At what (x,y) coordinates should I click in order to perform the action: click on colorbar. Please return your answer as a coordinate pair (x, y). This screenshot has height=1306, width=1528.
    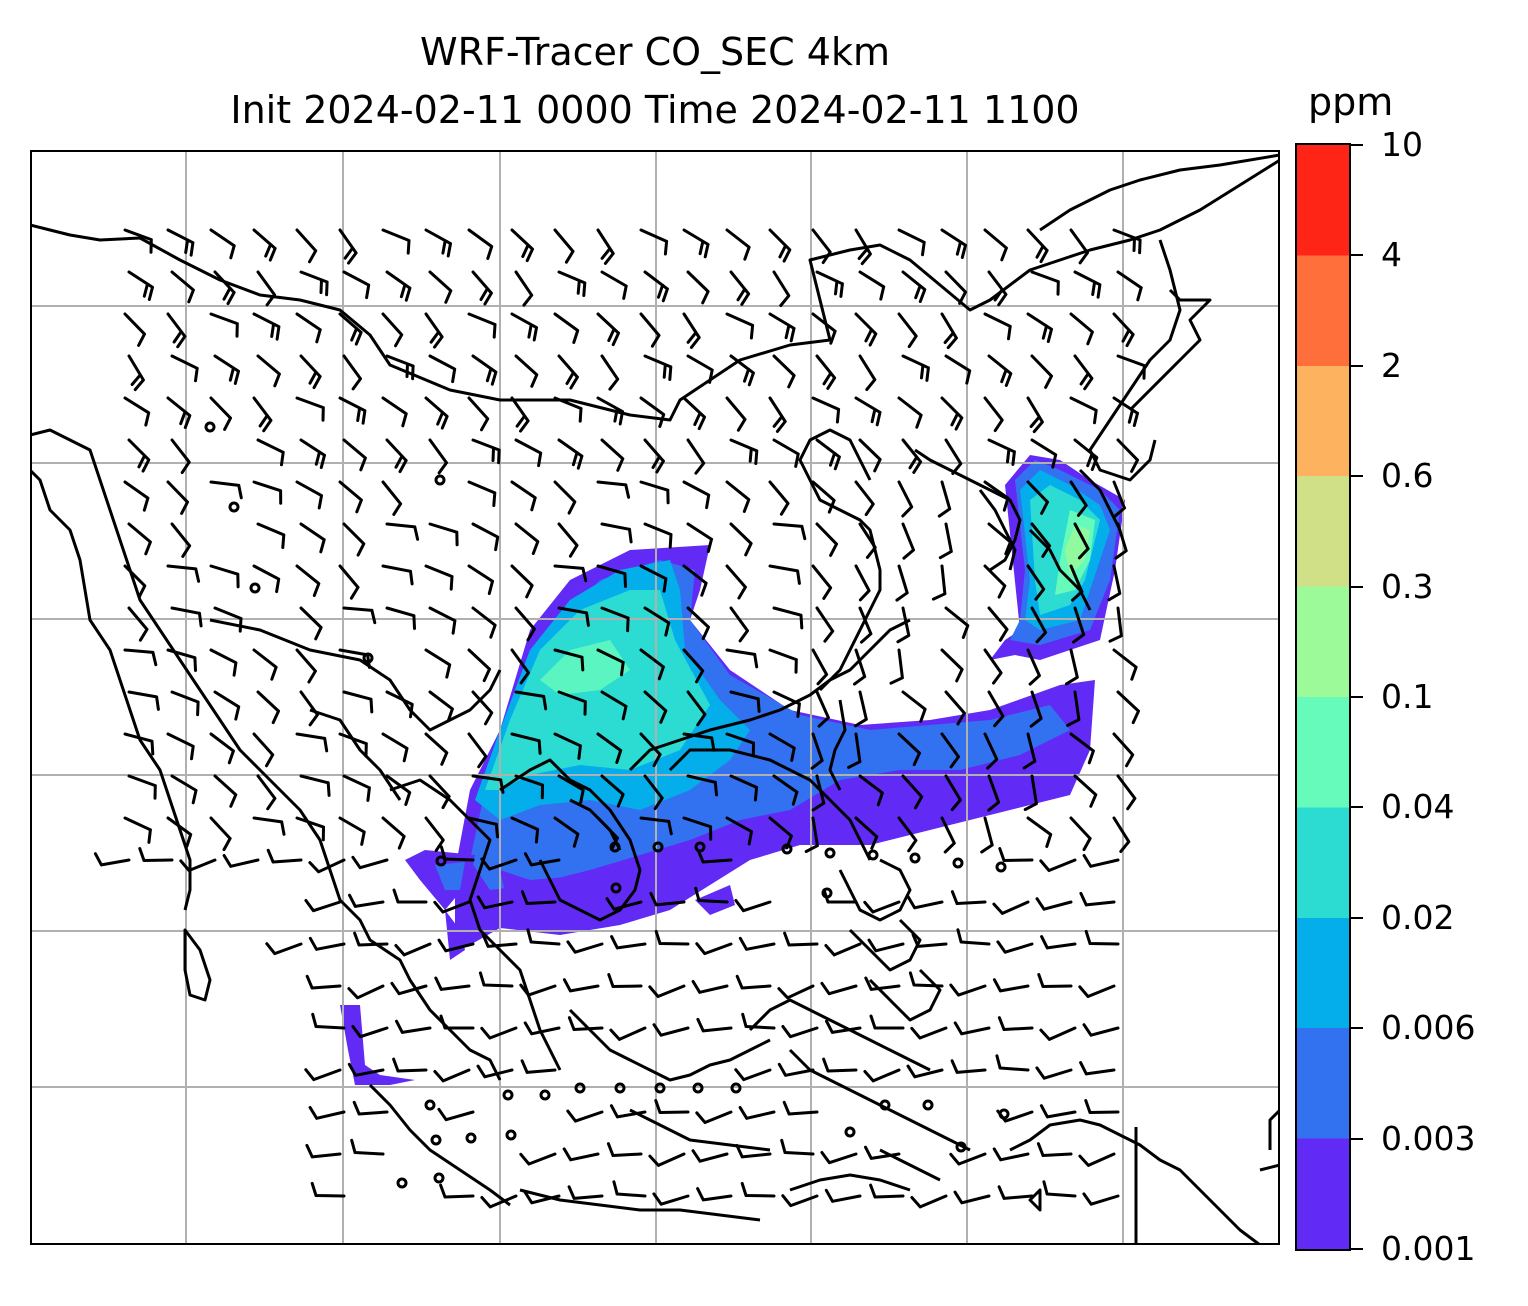
    Looking at the image, I should click on (1323, 697).